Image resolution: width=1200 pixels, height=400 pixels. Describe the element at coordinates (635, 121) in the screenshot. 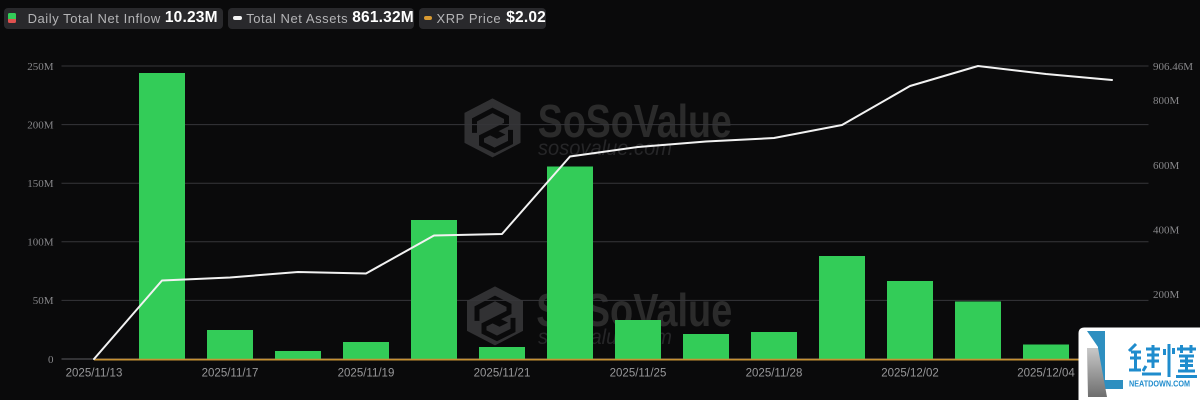

I see `svg-text: SoSoValue` at that location.